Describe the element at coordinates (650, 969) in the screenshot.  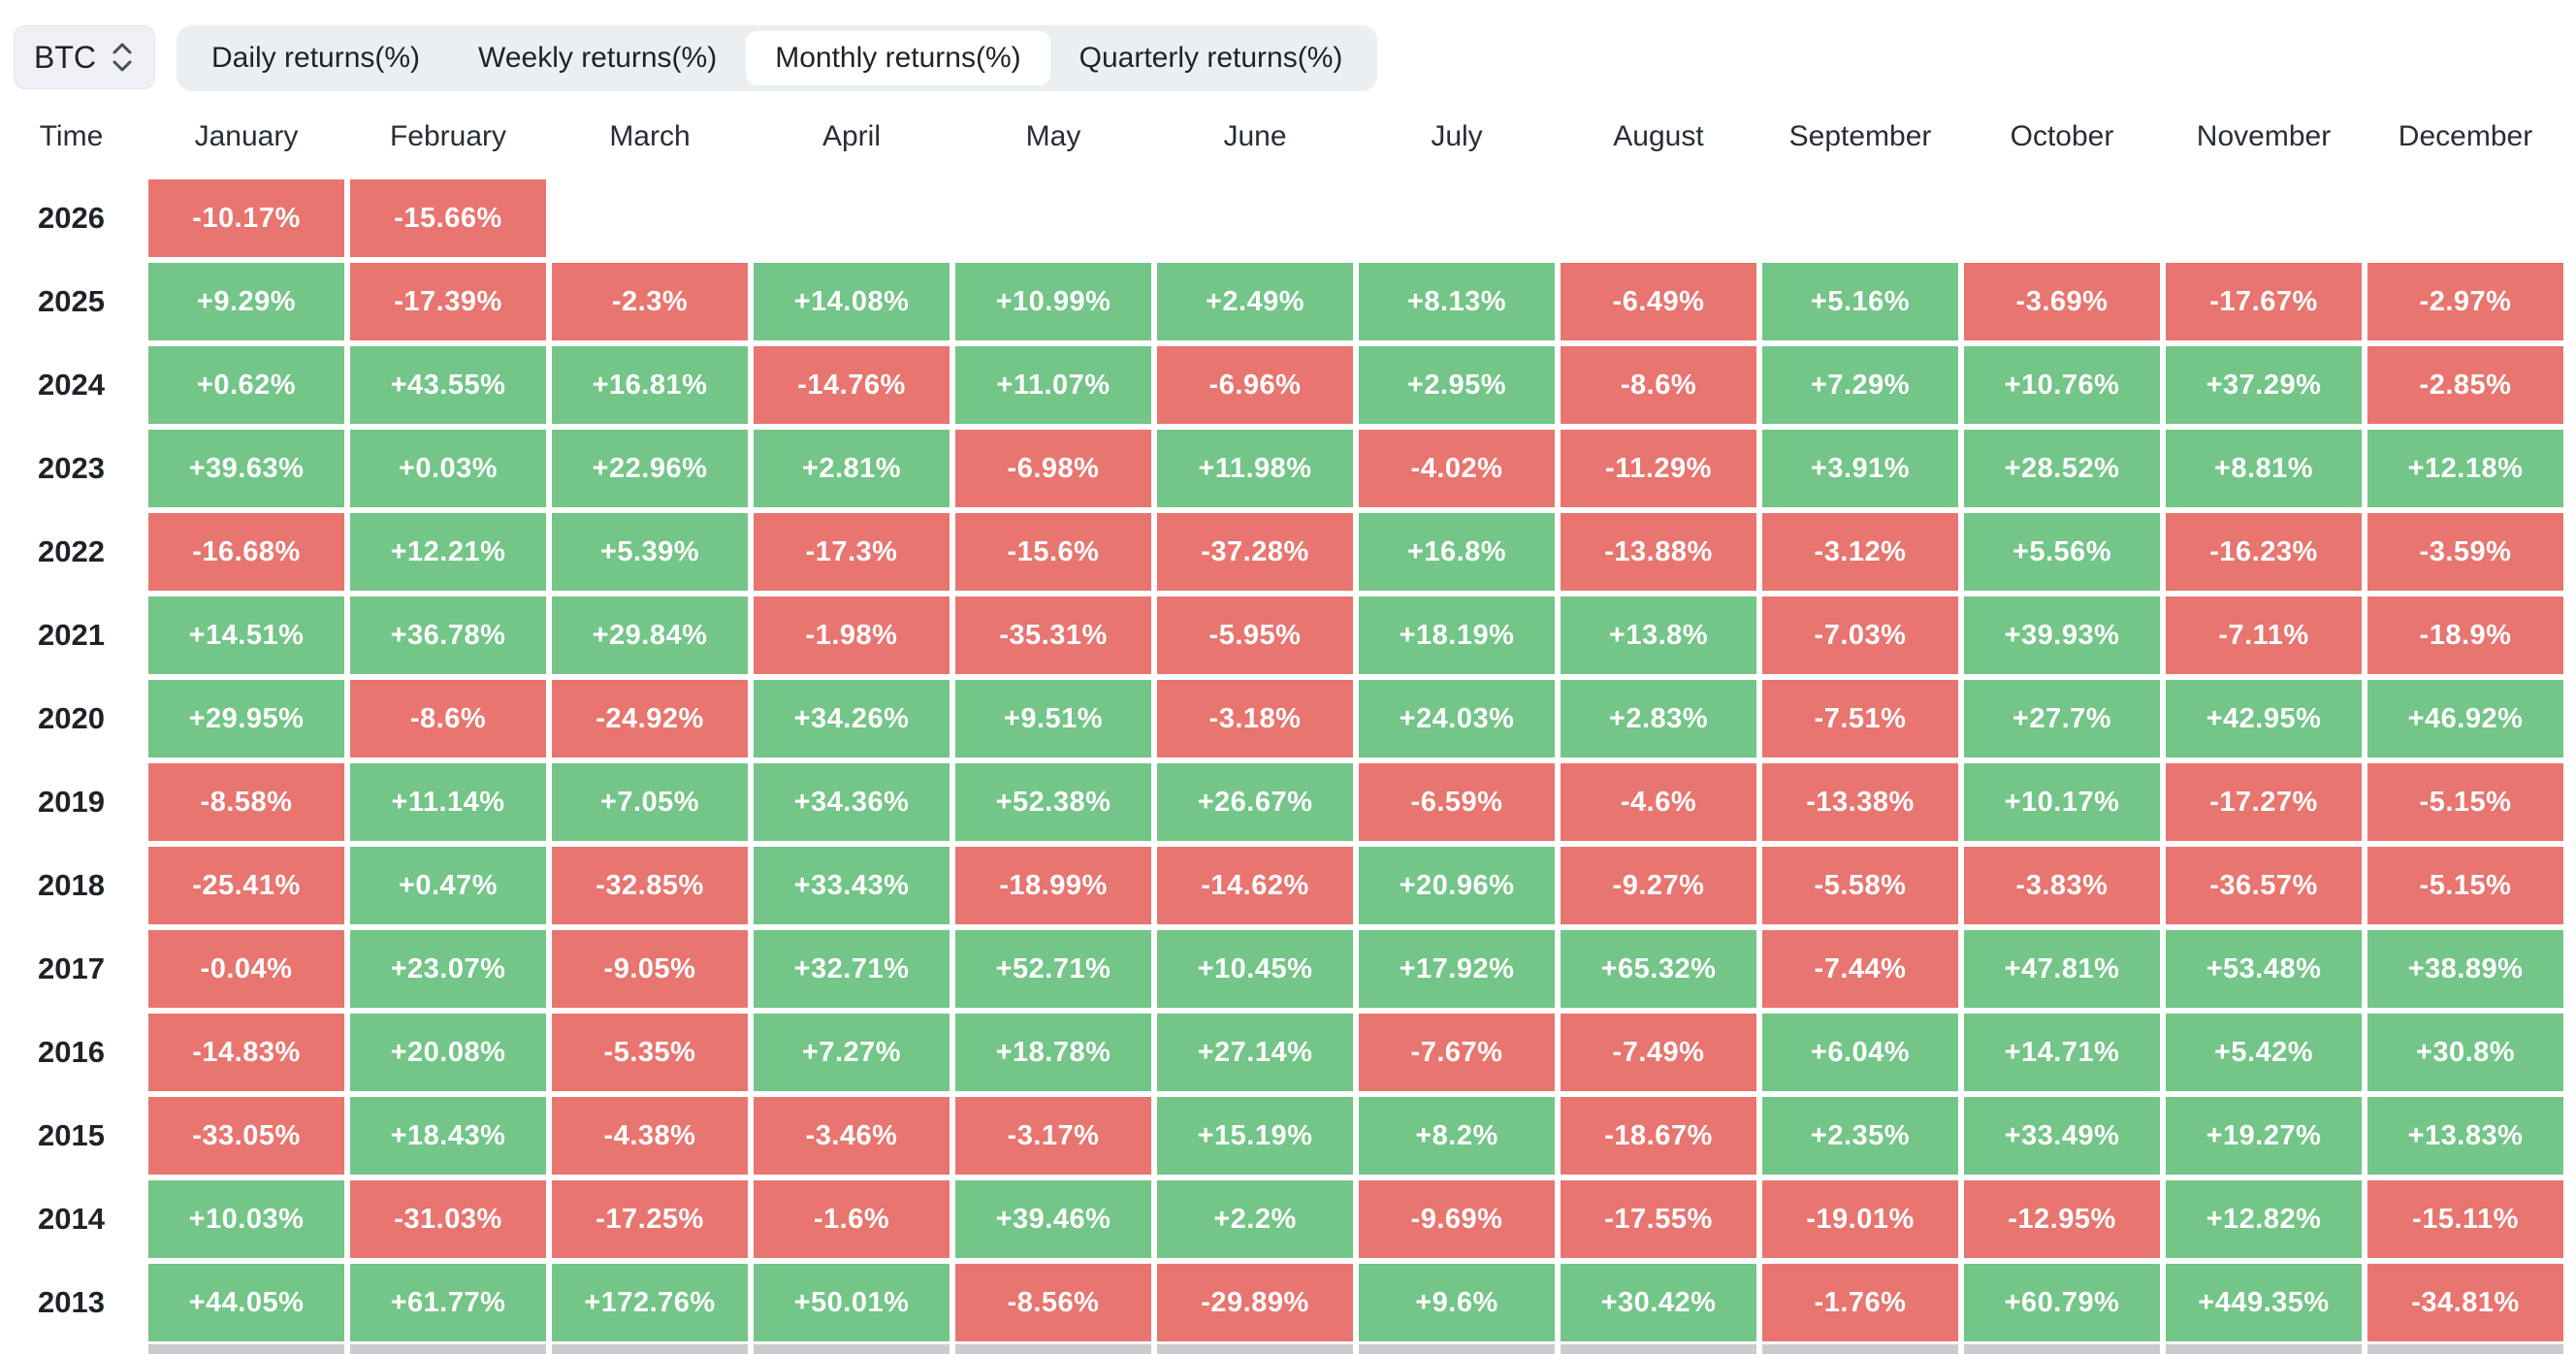
I see `return-cell: -9.05%` at that location.